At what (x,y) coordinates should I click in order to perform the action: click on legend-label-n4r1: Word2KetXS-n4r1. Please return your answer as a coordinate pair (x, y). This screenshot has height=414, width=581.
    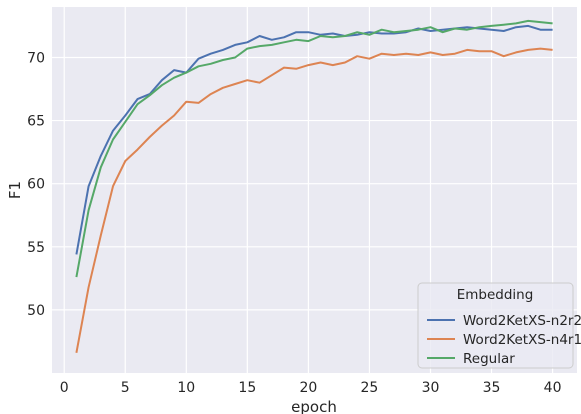
    Looking at the image, I should click on (522, 340).